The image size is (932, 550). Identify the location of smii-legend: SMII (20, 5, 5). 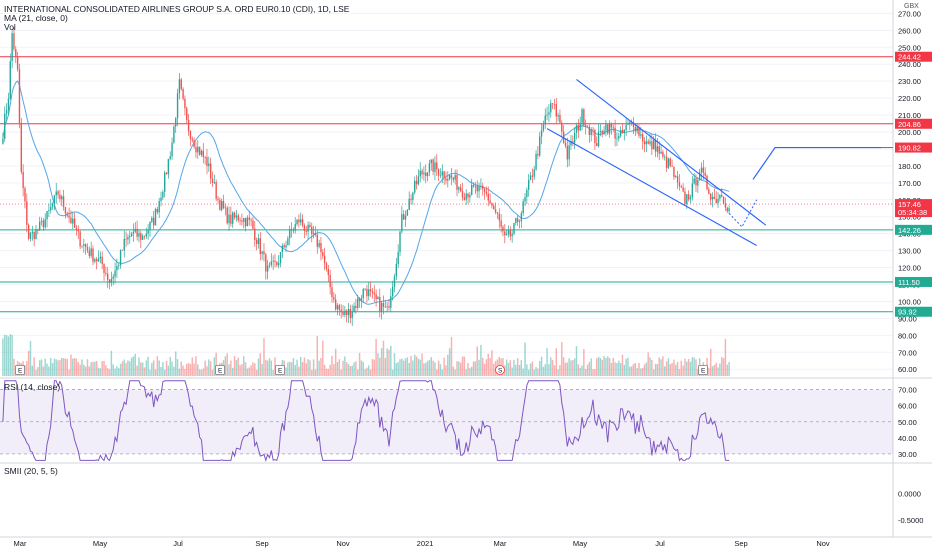
(31, 471).